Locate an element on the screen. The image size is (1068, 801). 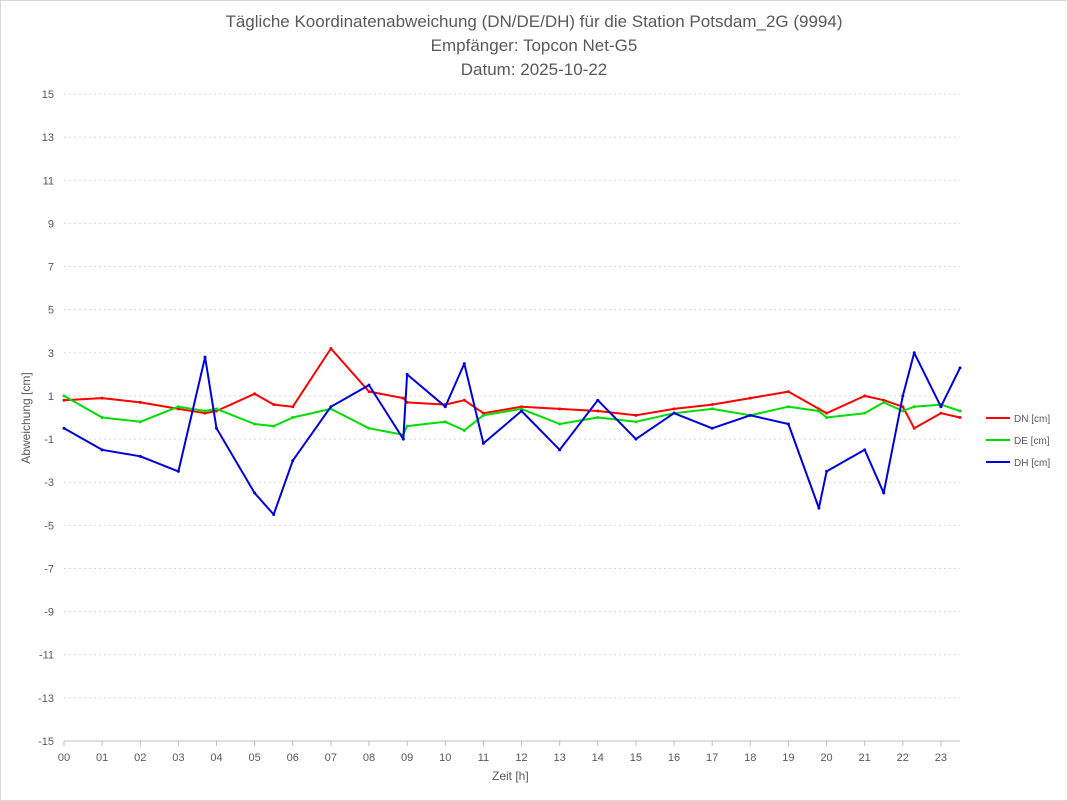
y-tick-label: 11 is located at coordinates (48, 181).